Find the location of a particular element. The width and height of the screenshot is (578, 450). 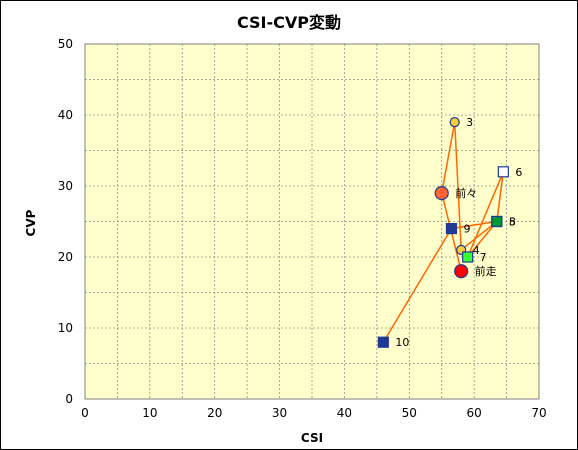

series-path is located at coordinates (443, 232).